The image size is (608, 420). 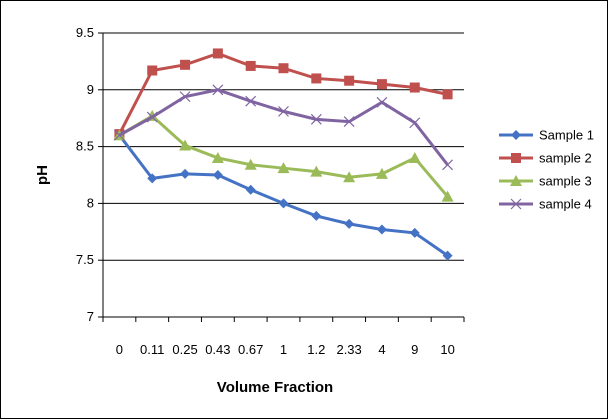 I want to click on x-tick-label: 1.2, so click(x=316, y=349).